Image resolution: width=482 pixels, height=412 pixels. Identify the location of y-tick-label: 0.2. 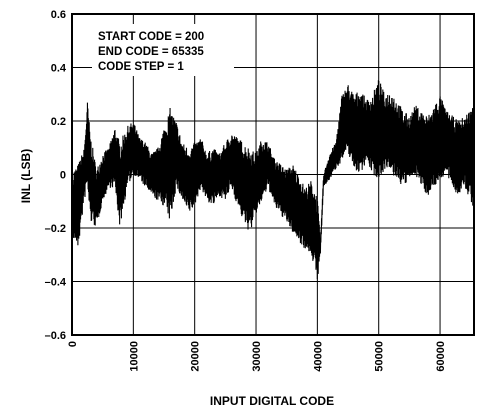
(58, 122).